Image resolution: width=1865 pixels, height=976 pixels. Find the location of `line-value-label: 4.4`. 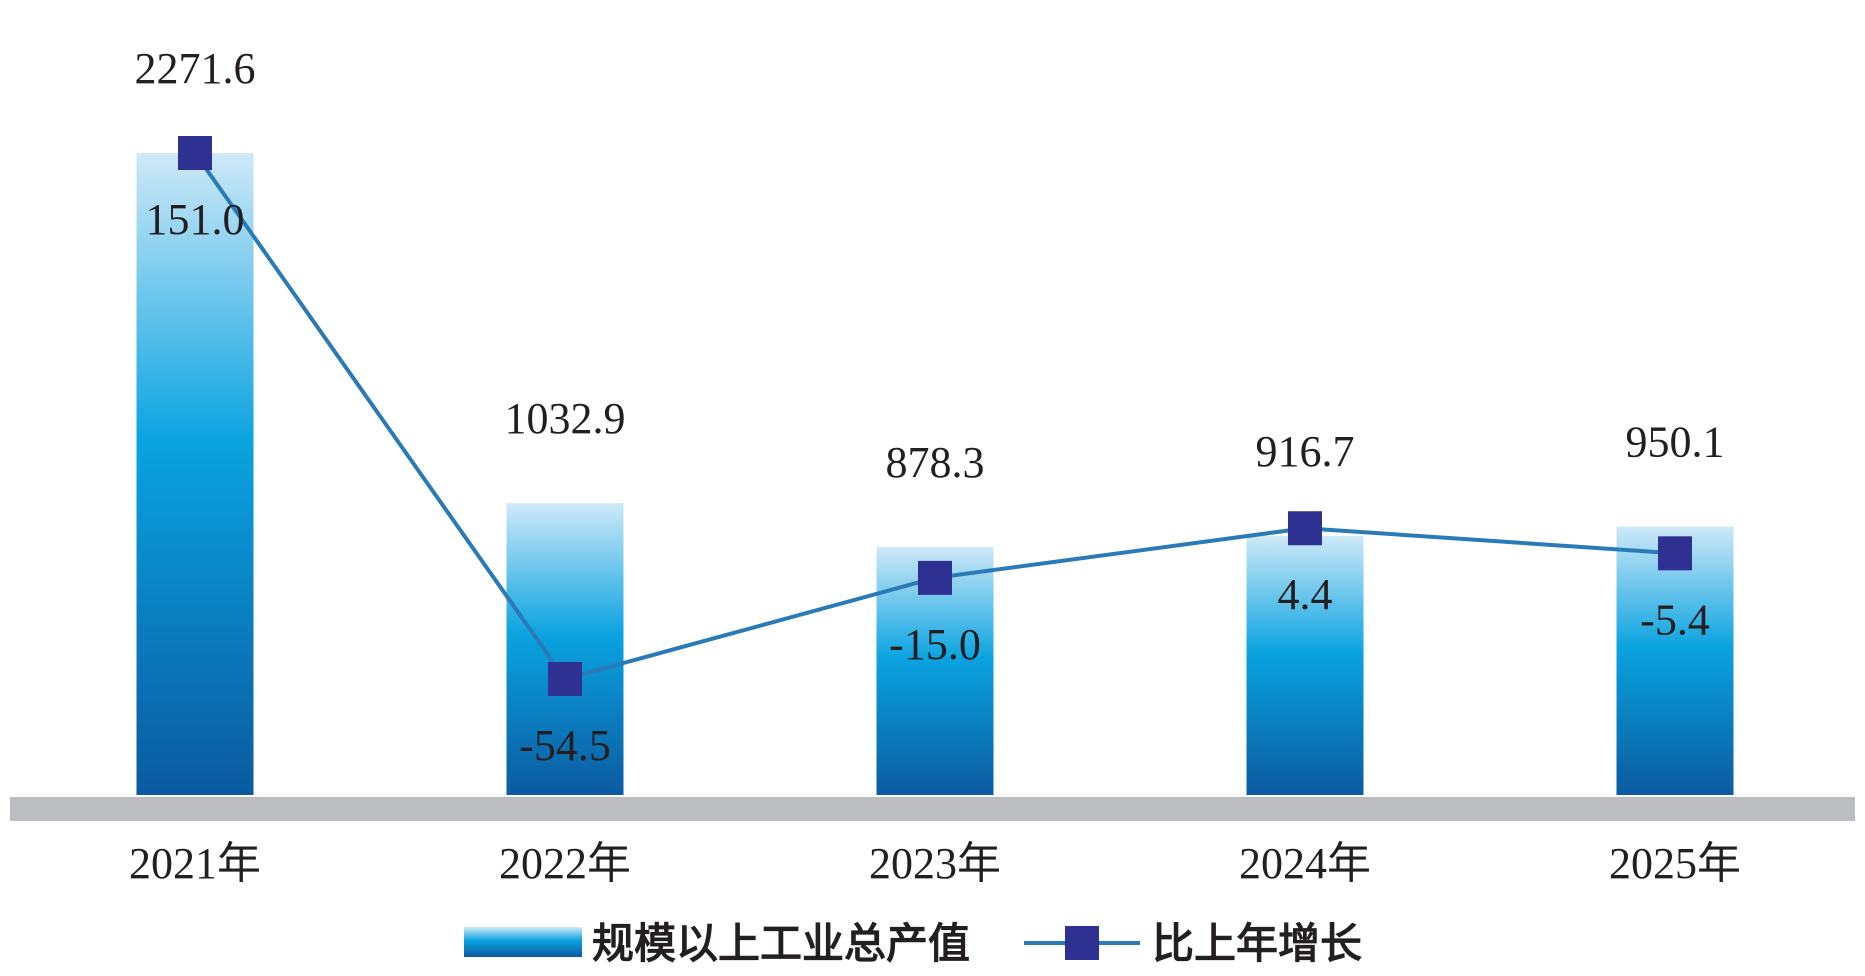

line-value-label: 4.4 is located at coordinates (1305, 594).